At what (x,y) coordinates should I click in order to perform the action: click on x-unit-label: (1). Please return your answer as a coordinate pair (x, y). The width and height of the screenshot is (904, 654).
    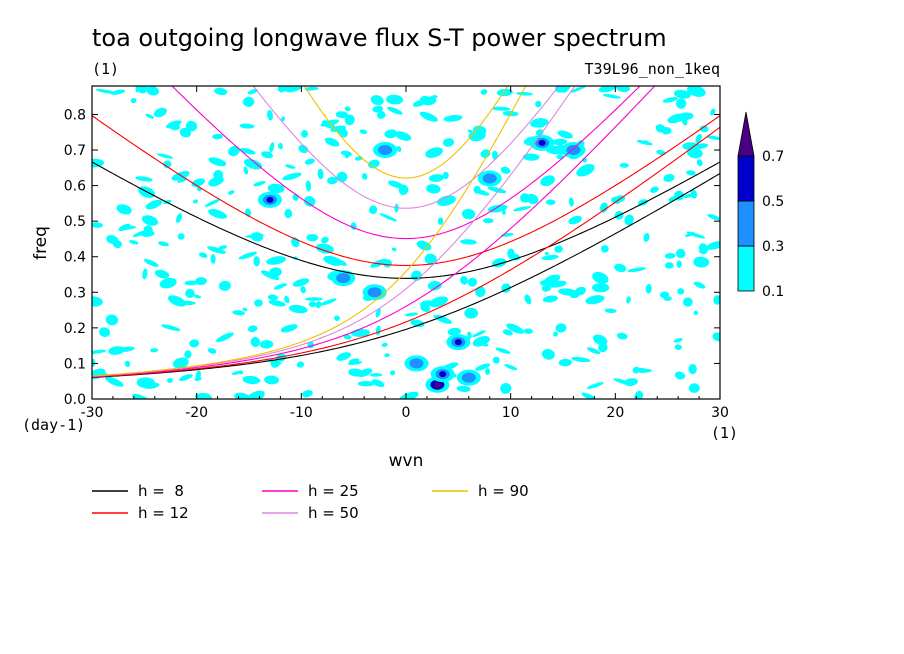
    Looking at the image, I should click on (724, 433).